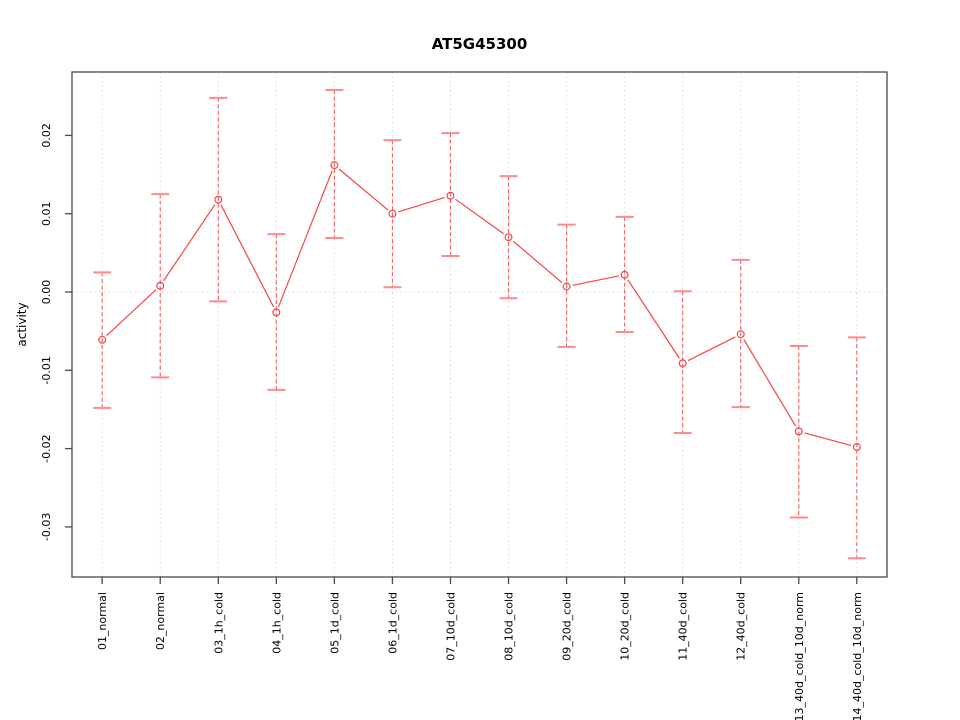  What do you see at coordinates (509, 626) in the screenshot?
I see `x-tick-label: 08_10d_cold` at bounding box center [509, 626].